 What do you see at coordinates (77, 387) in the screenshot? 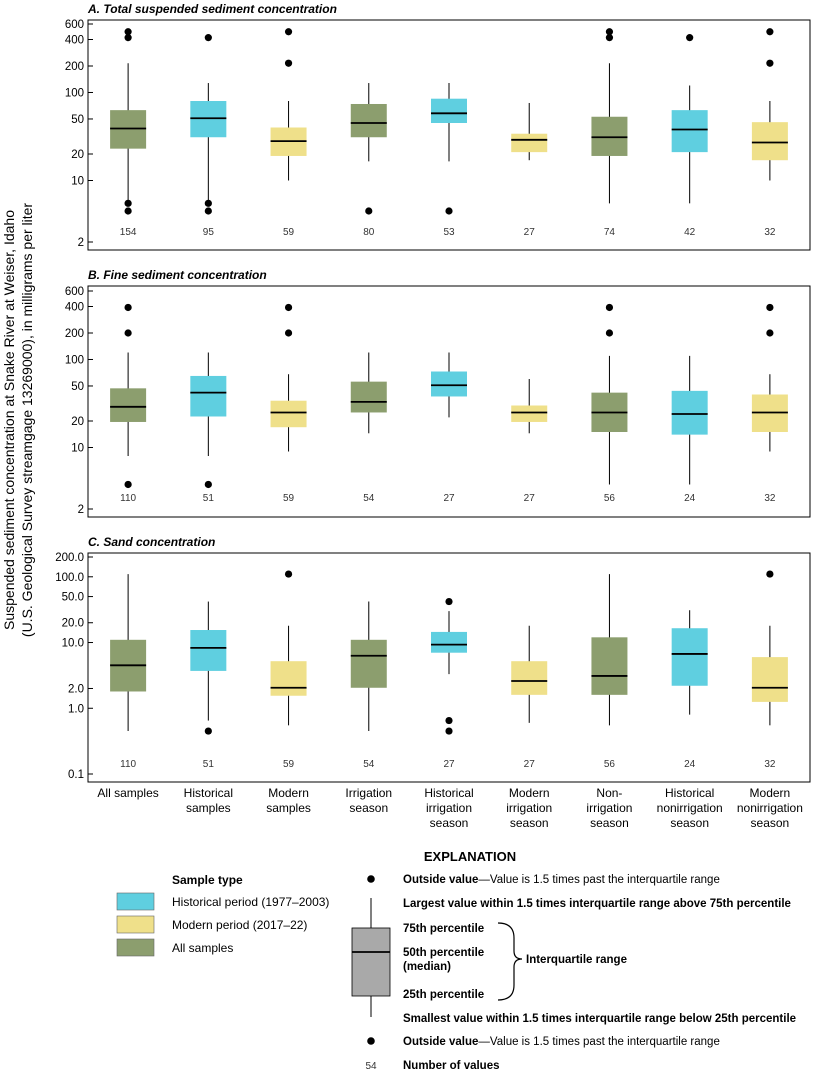
I see `y-tick-label: 50` at bounding box center [77, 387].